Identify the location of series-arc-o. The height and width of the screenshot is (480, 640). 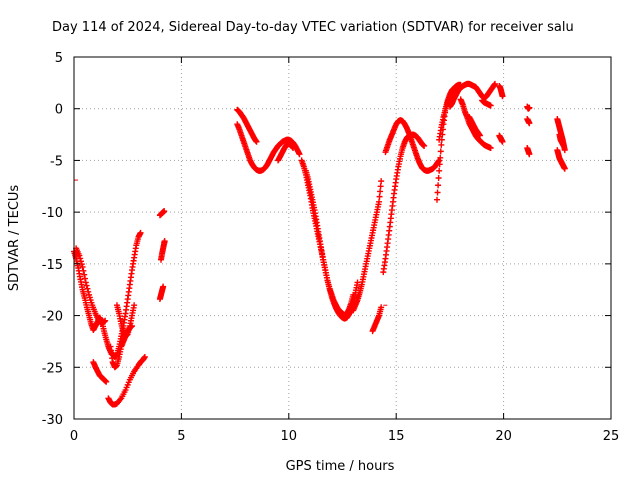
(367, 246).